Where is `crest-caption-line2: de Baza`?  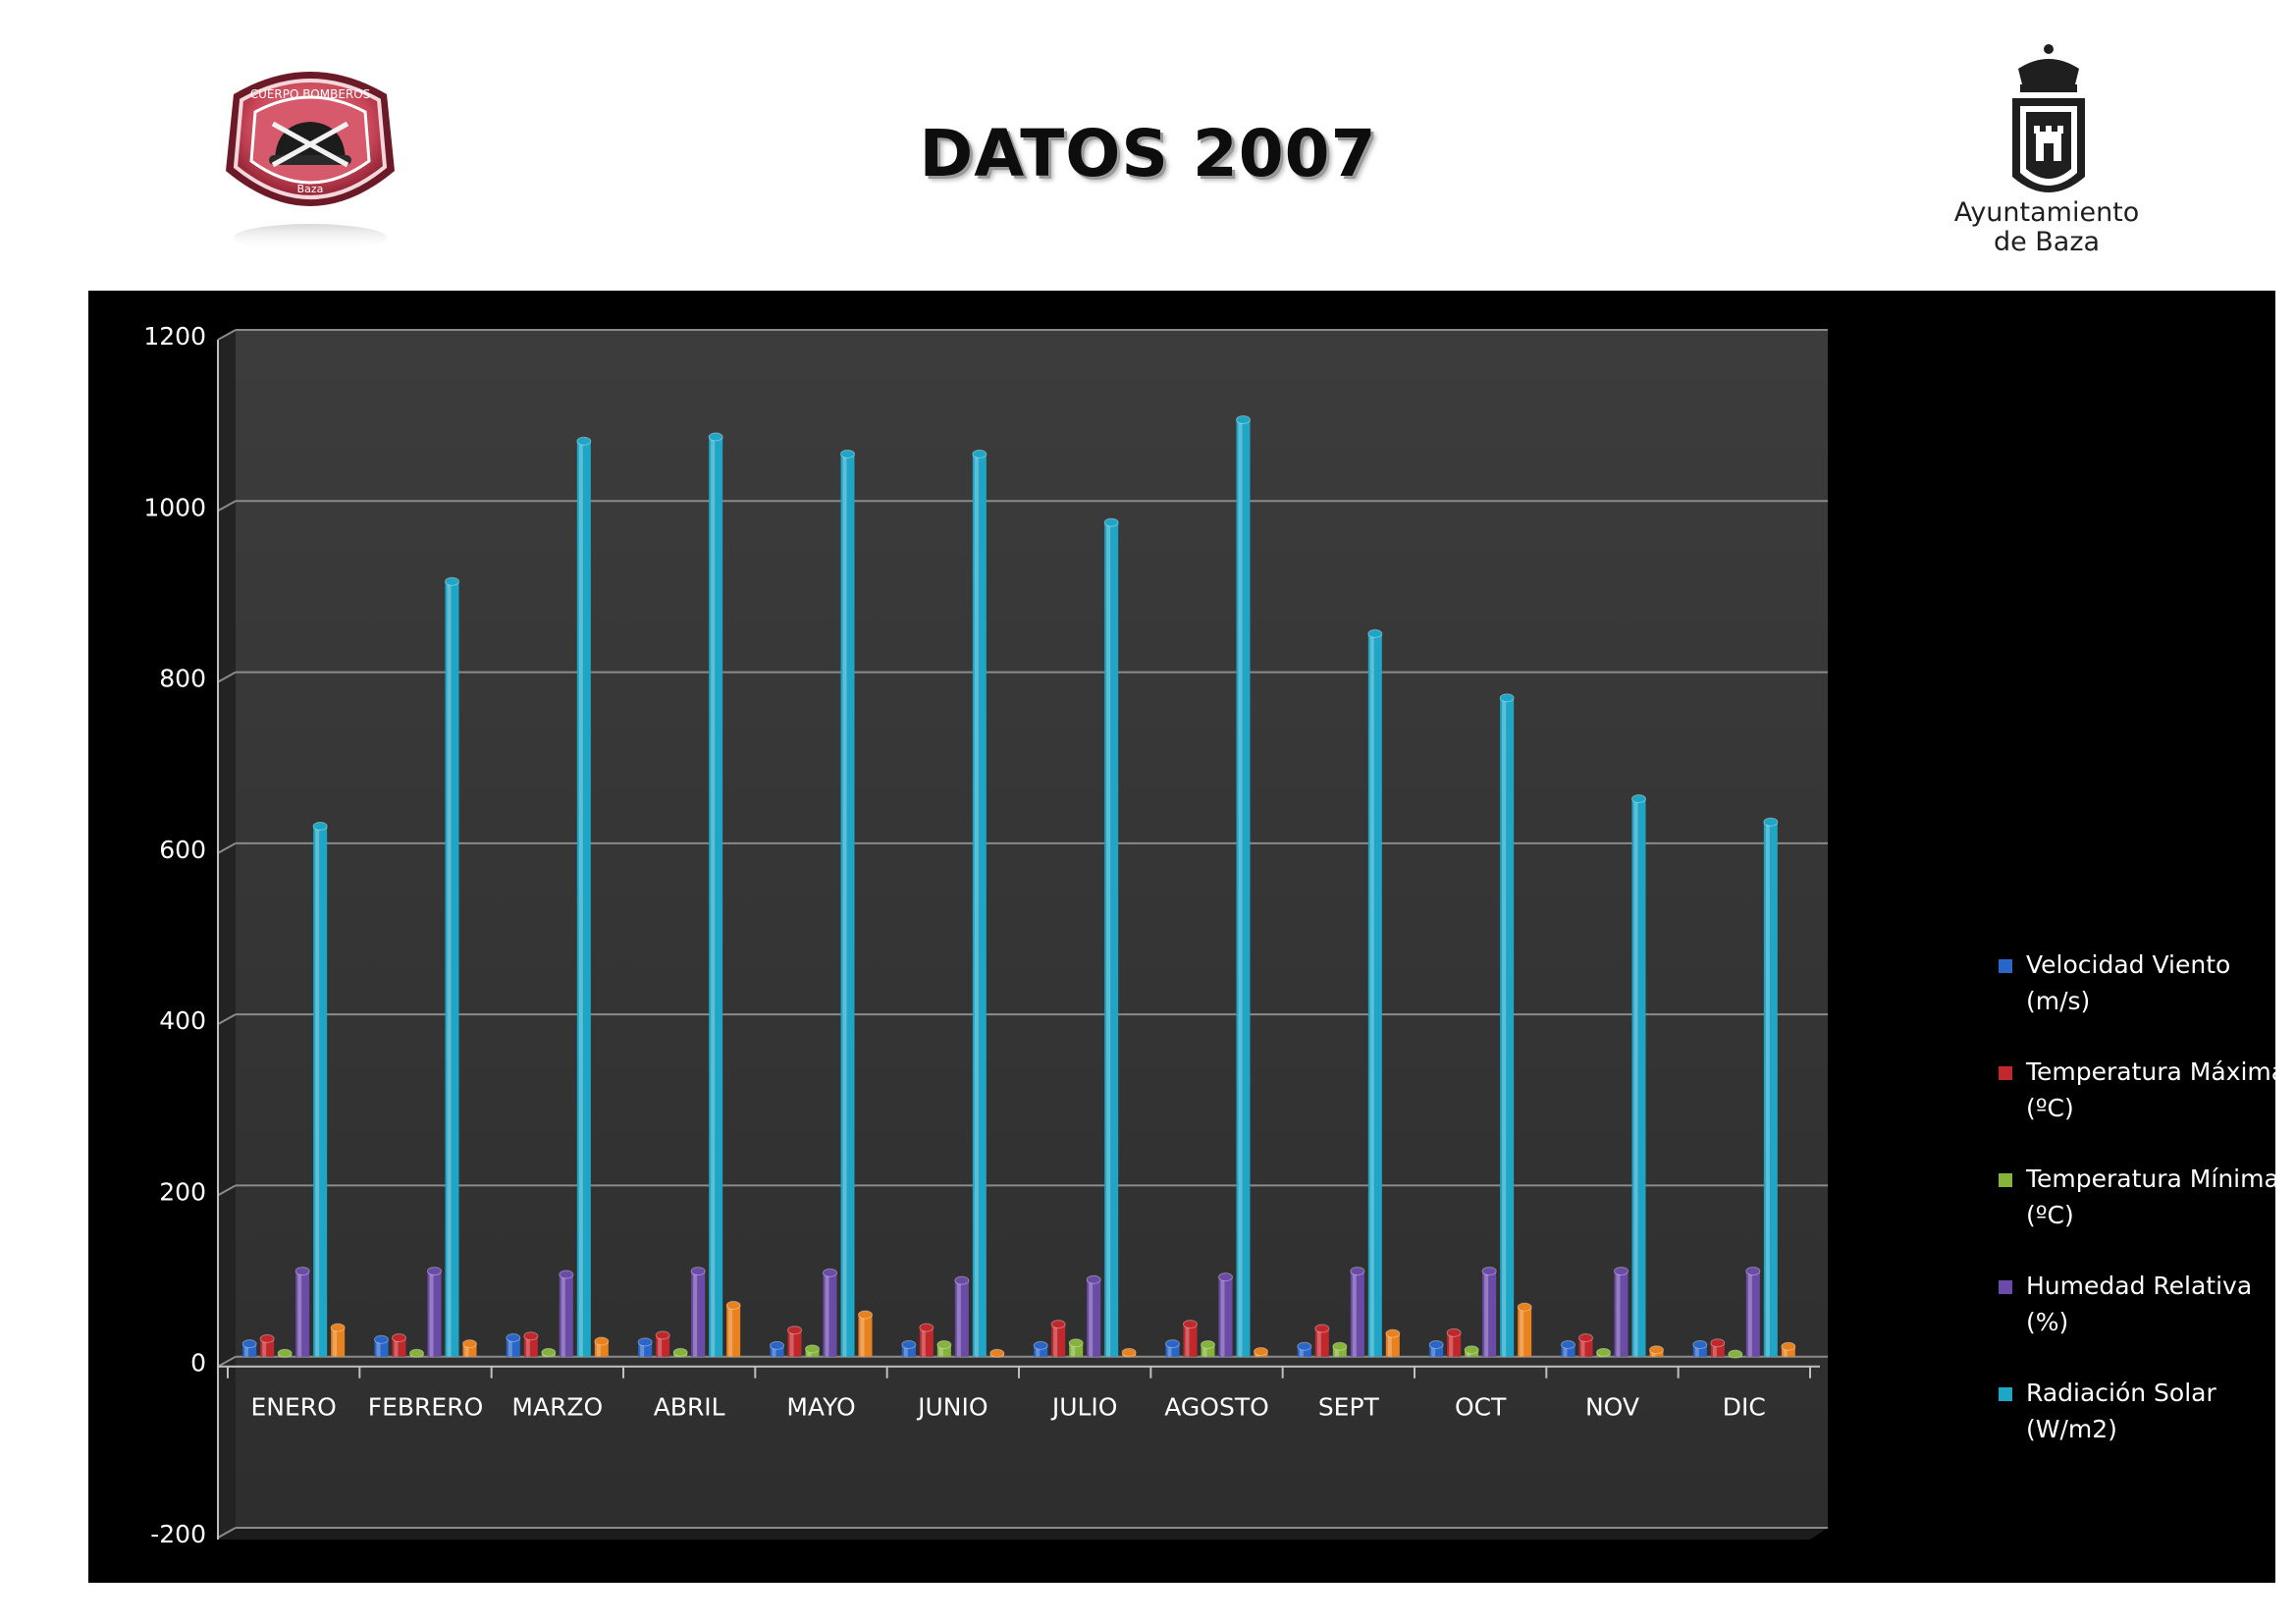
crest-caption-line2: de Baza is located at coordinates (2047, 242).